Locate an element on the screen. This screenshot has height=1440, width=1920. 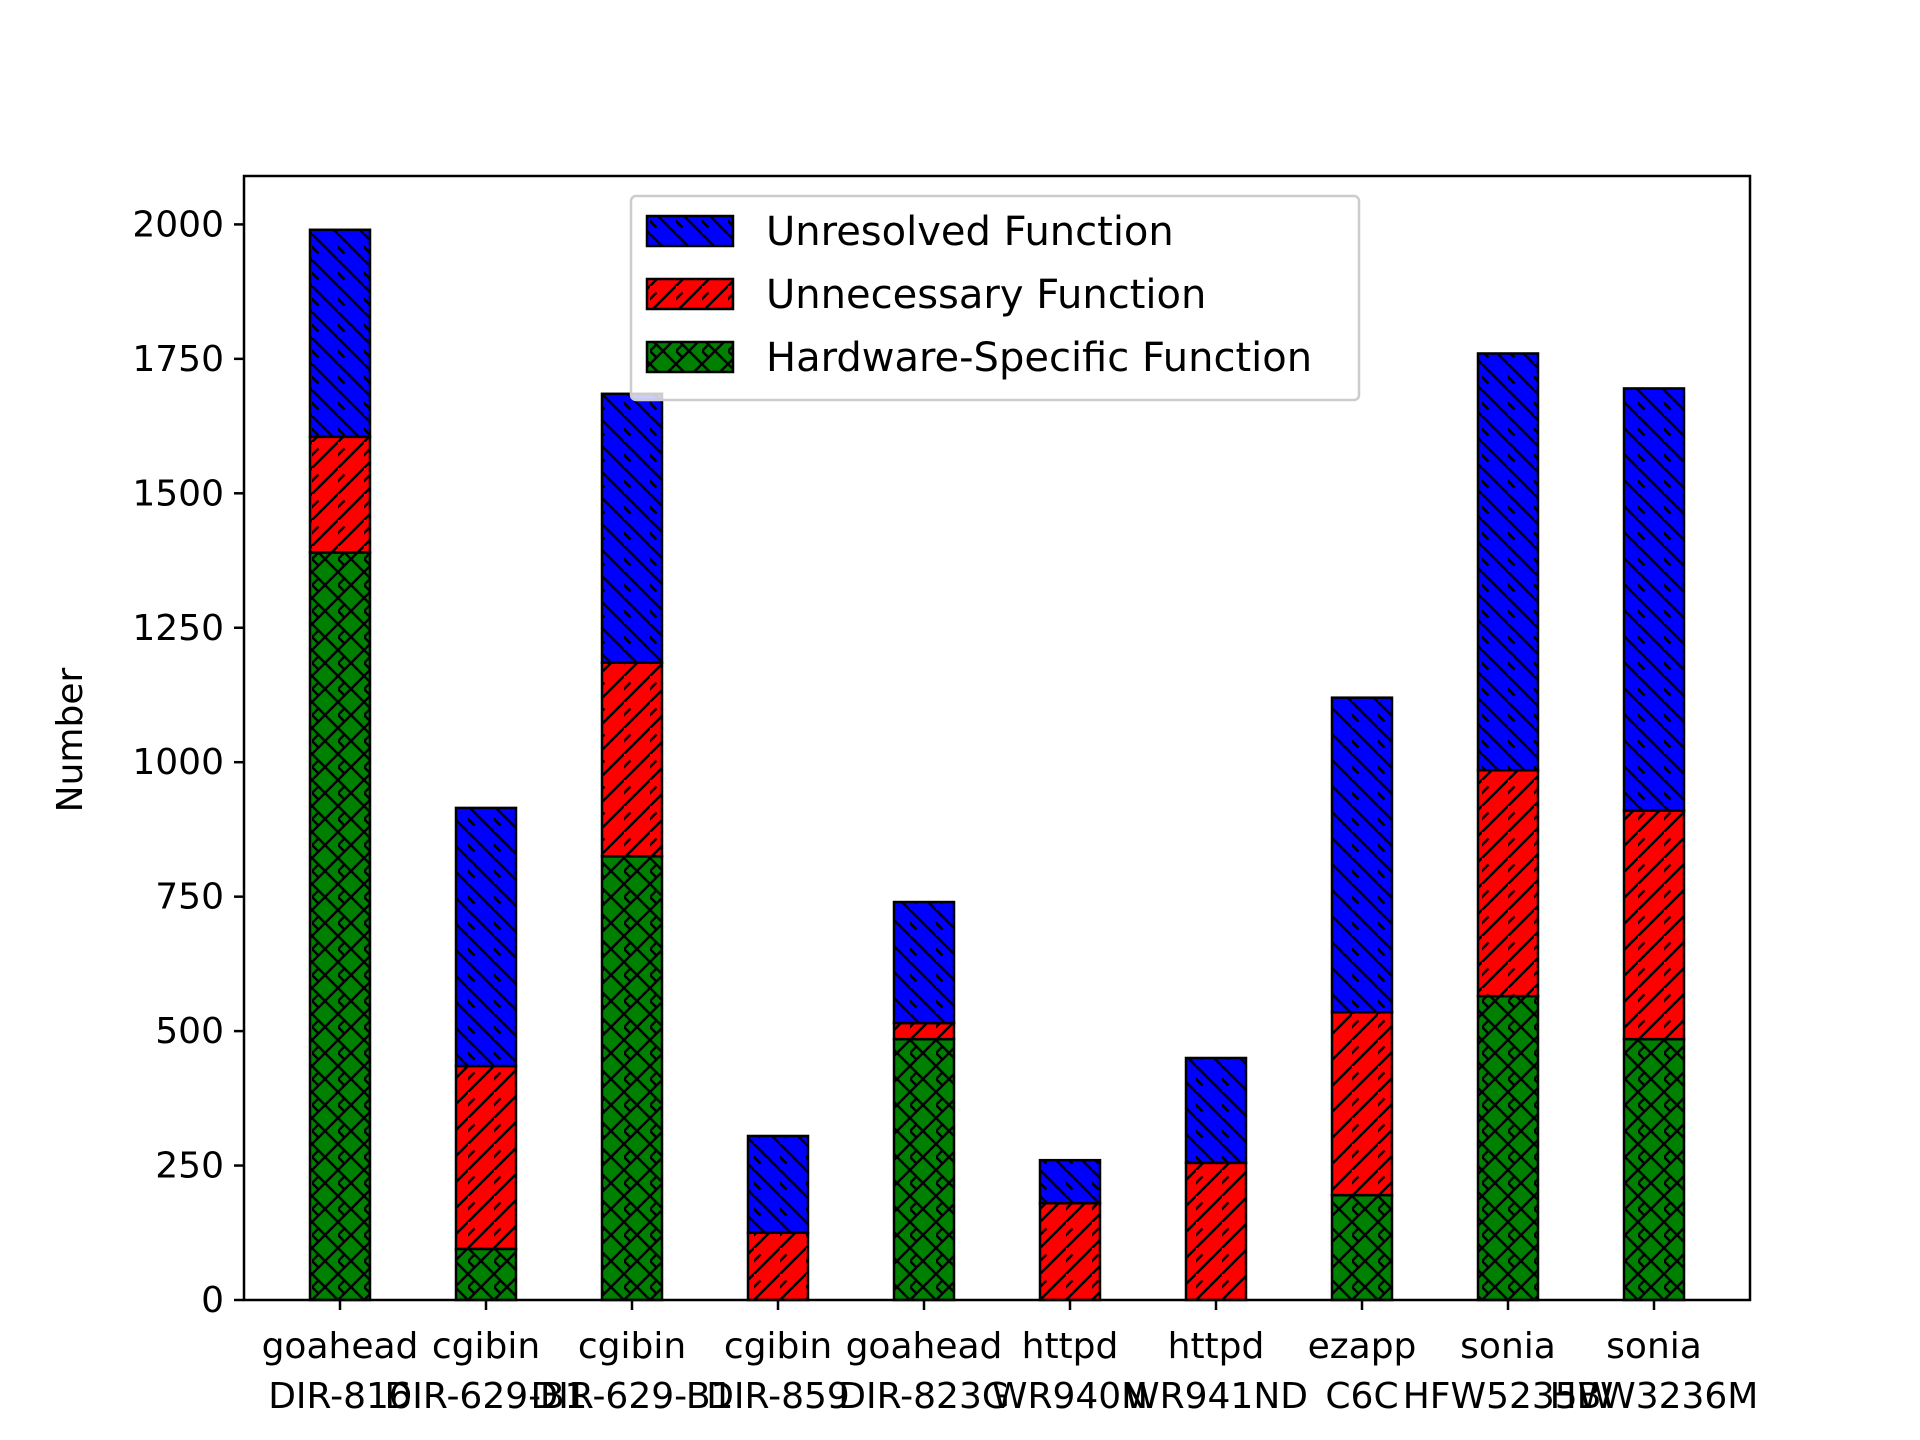
y-tick-label: 250 is located at coordinates (189, 1166).